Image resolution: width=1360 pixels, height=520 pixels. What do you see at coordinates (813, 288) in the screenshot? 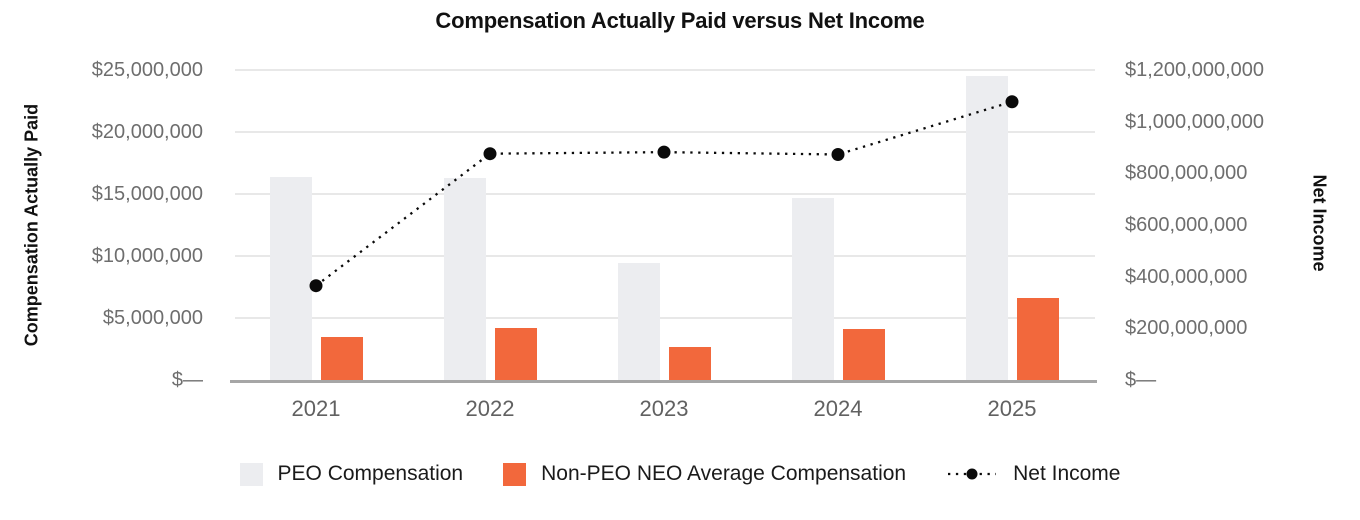
I see `bar-peo-2024` at bounding box center [813, 288].